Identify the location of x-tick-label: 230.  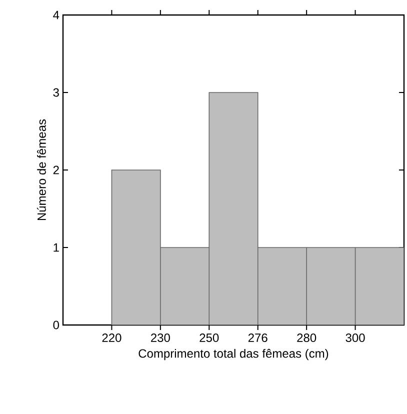
(160, 338).